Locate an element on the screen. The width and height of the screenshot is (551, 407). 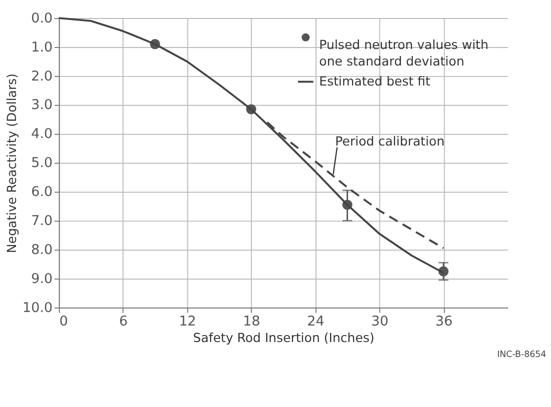
legend-label: Estimated best fit is located at coordinates (374, 81).